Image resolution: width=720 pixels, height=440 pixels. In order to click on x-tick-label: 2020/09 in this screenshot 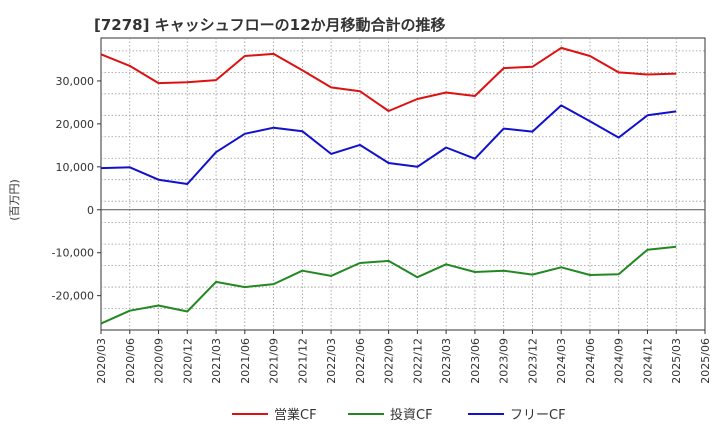, I will do `click(159, 361)`.